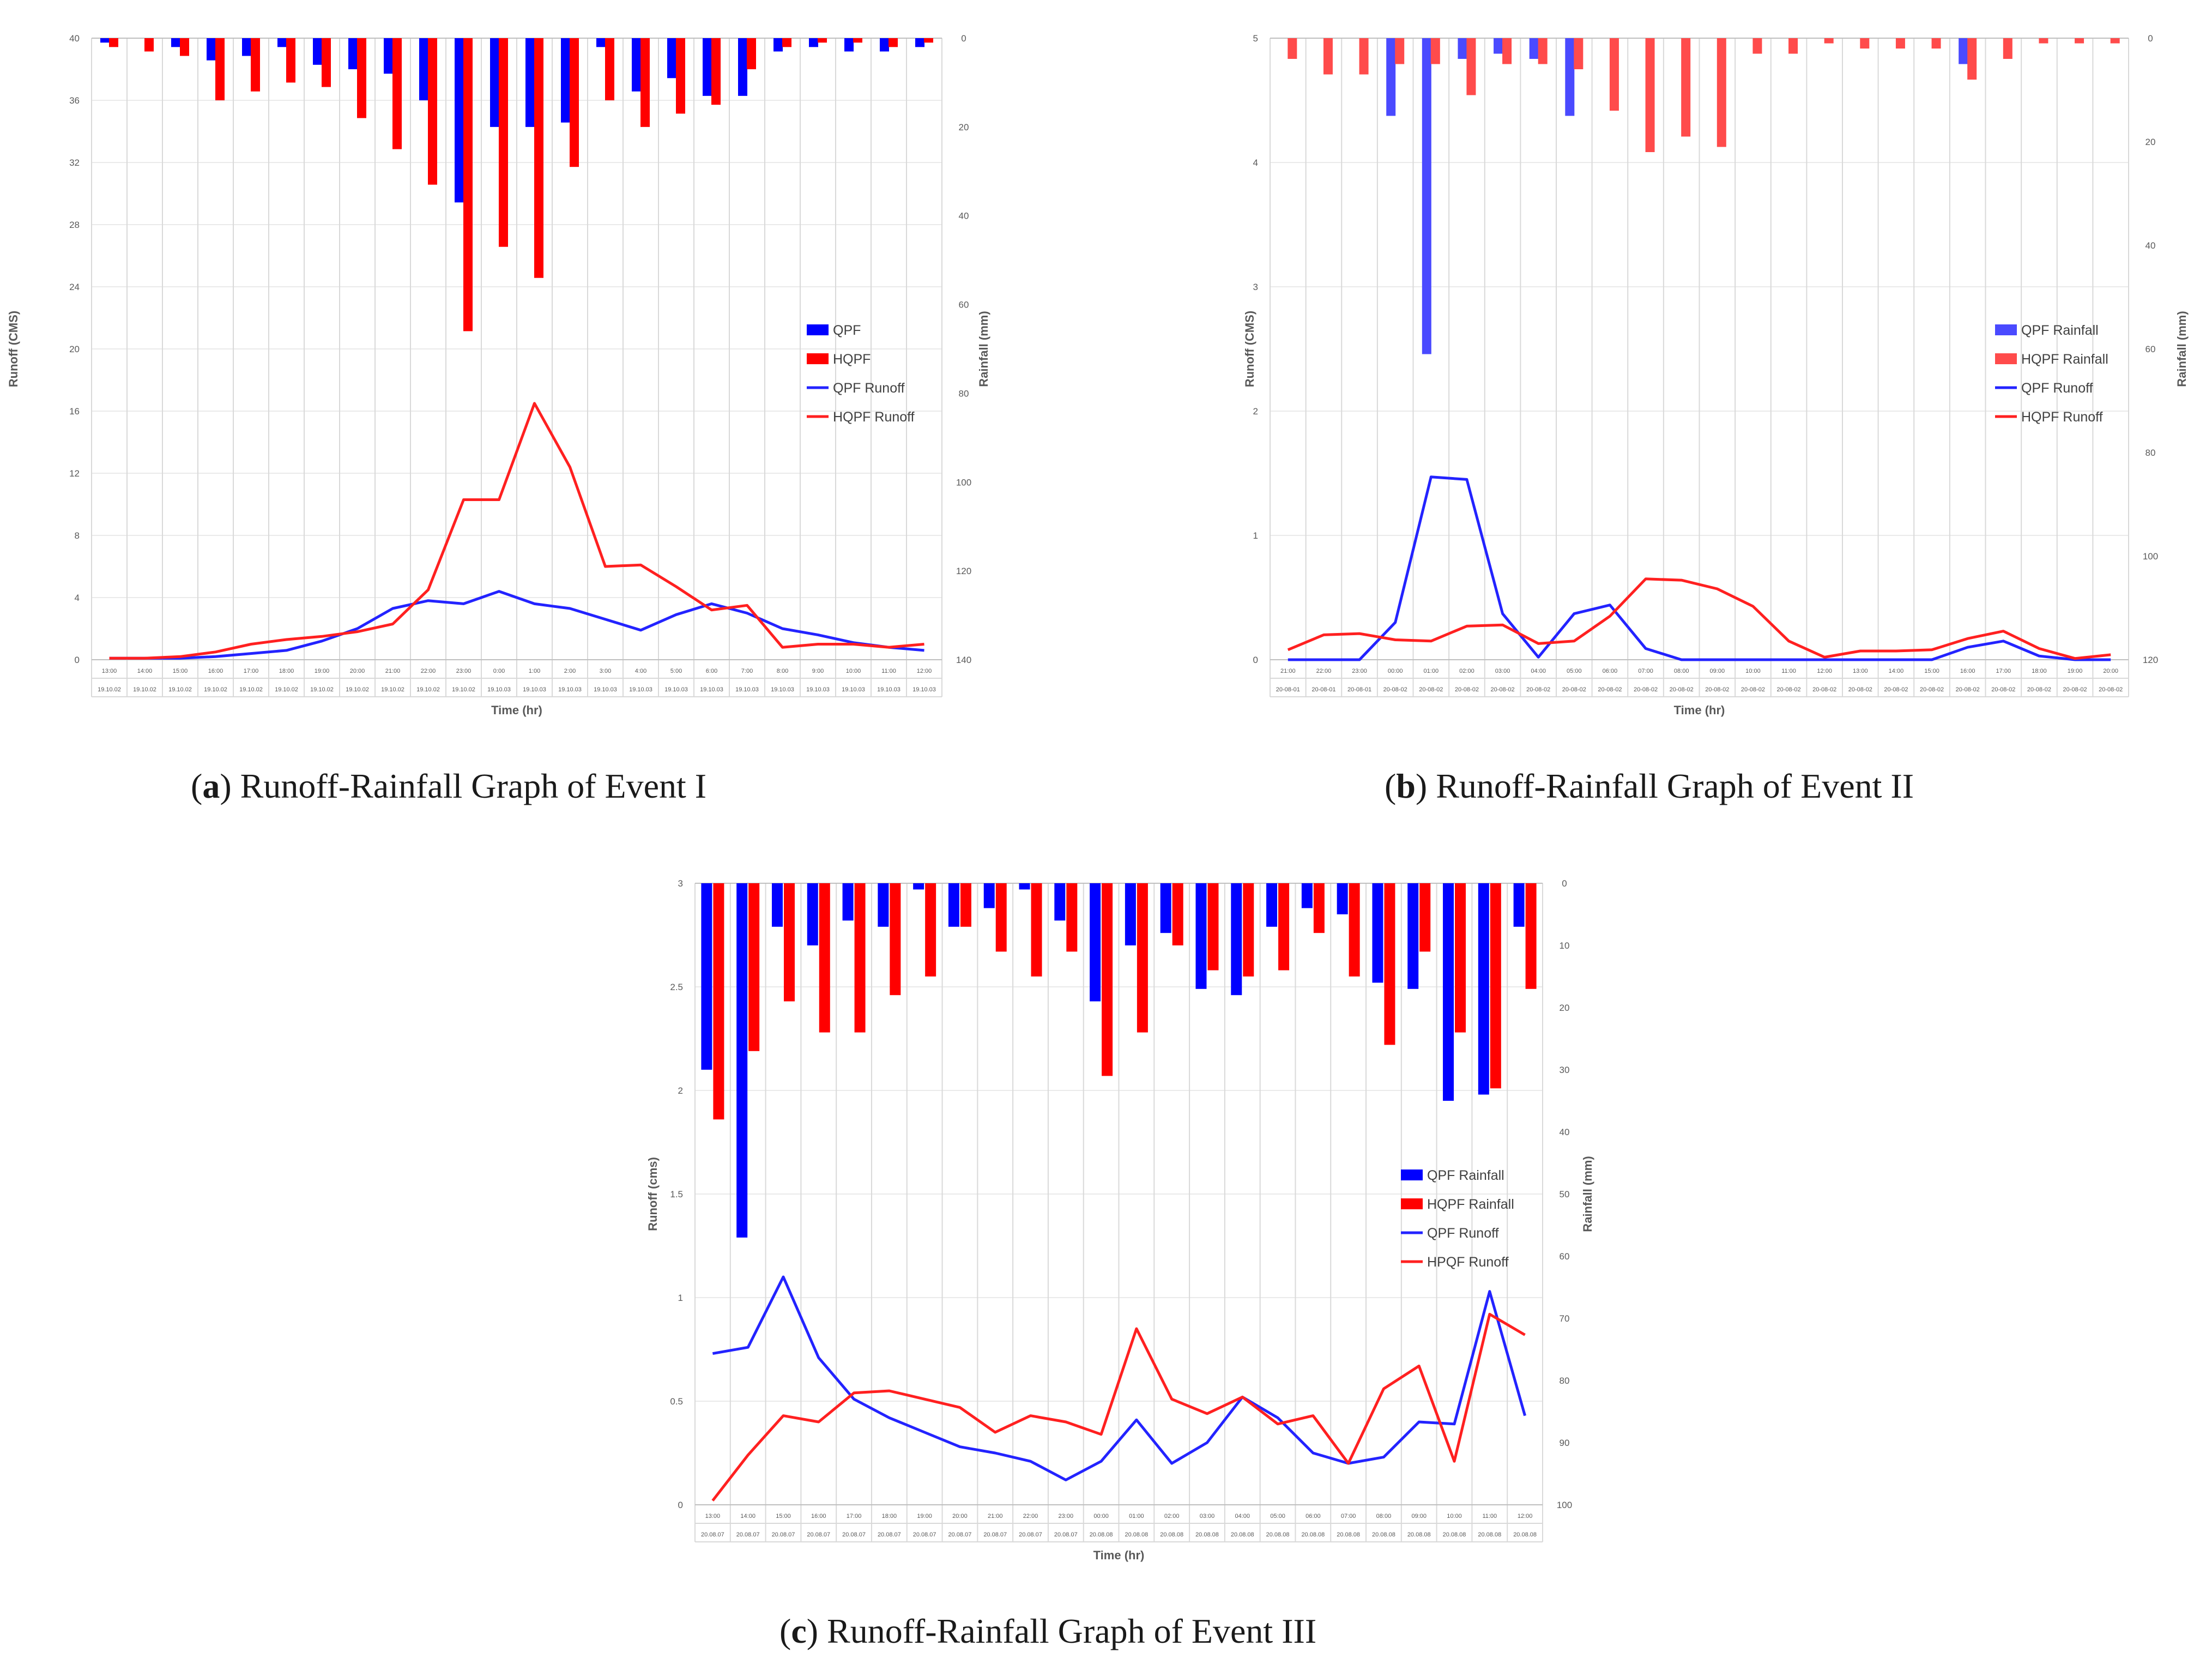 This screenshot has height=1664, width=2212. I want to click on x-tick-date-label: 20-08-01, so click(1359, 690).